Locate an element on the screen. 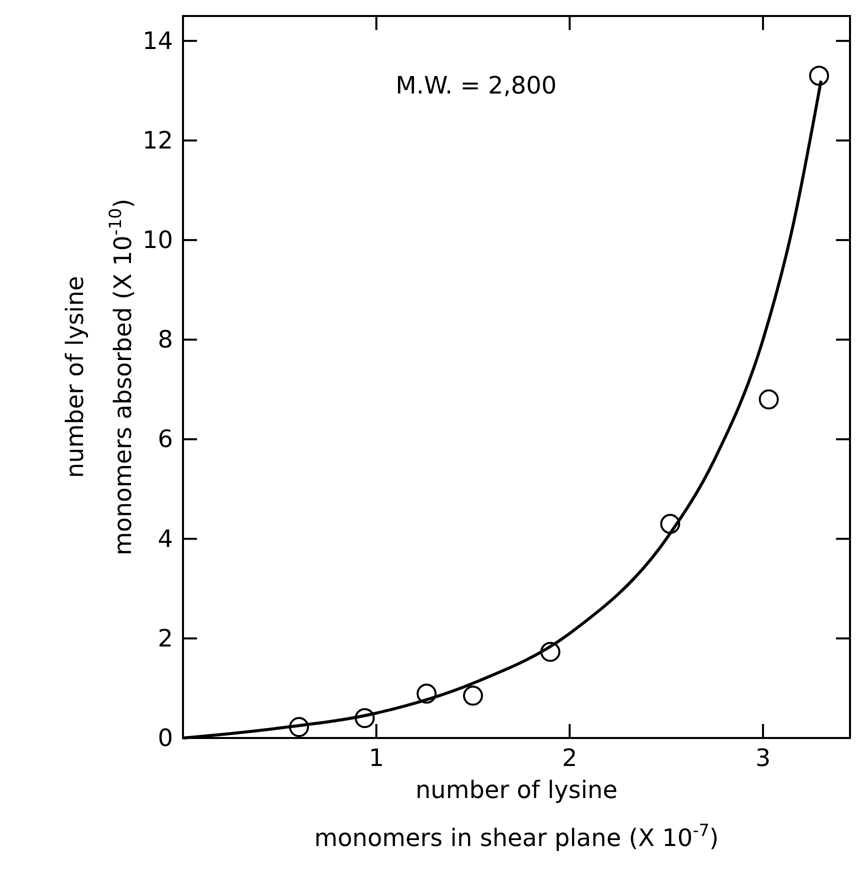  y-tick-label: 8 is located at coordinates (165, 340).